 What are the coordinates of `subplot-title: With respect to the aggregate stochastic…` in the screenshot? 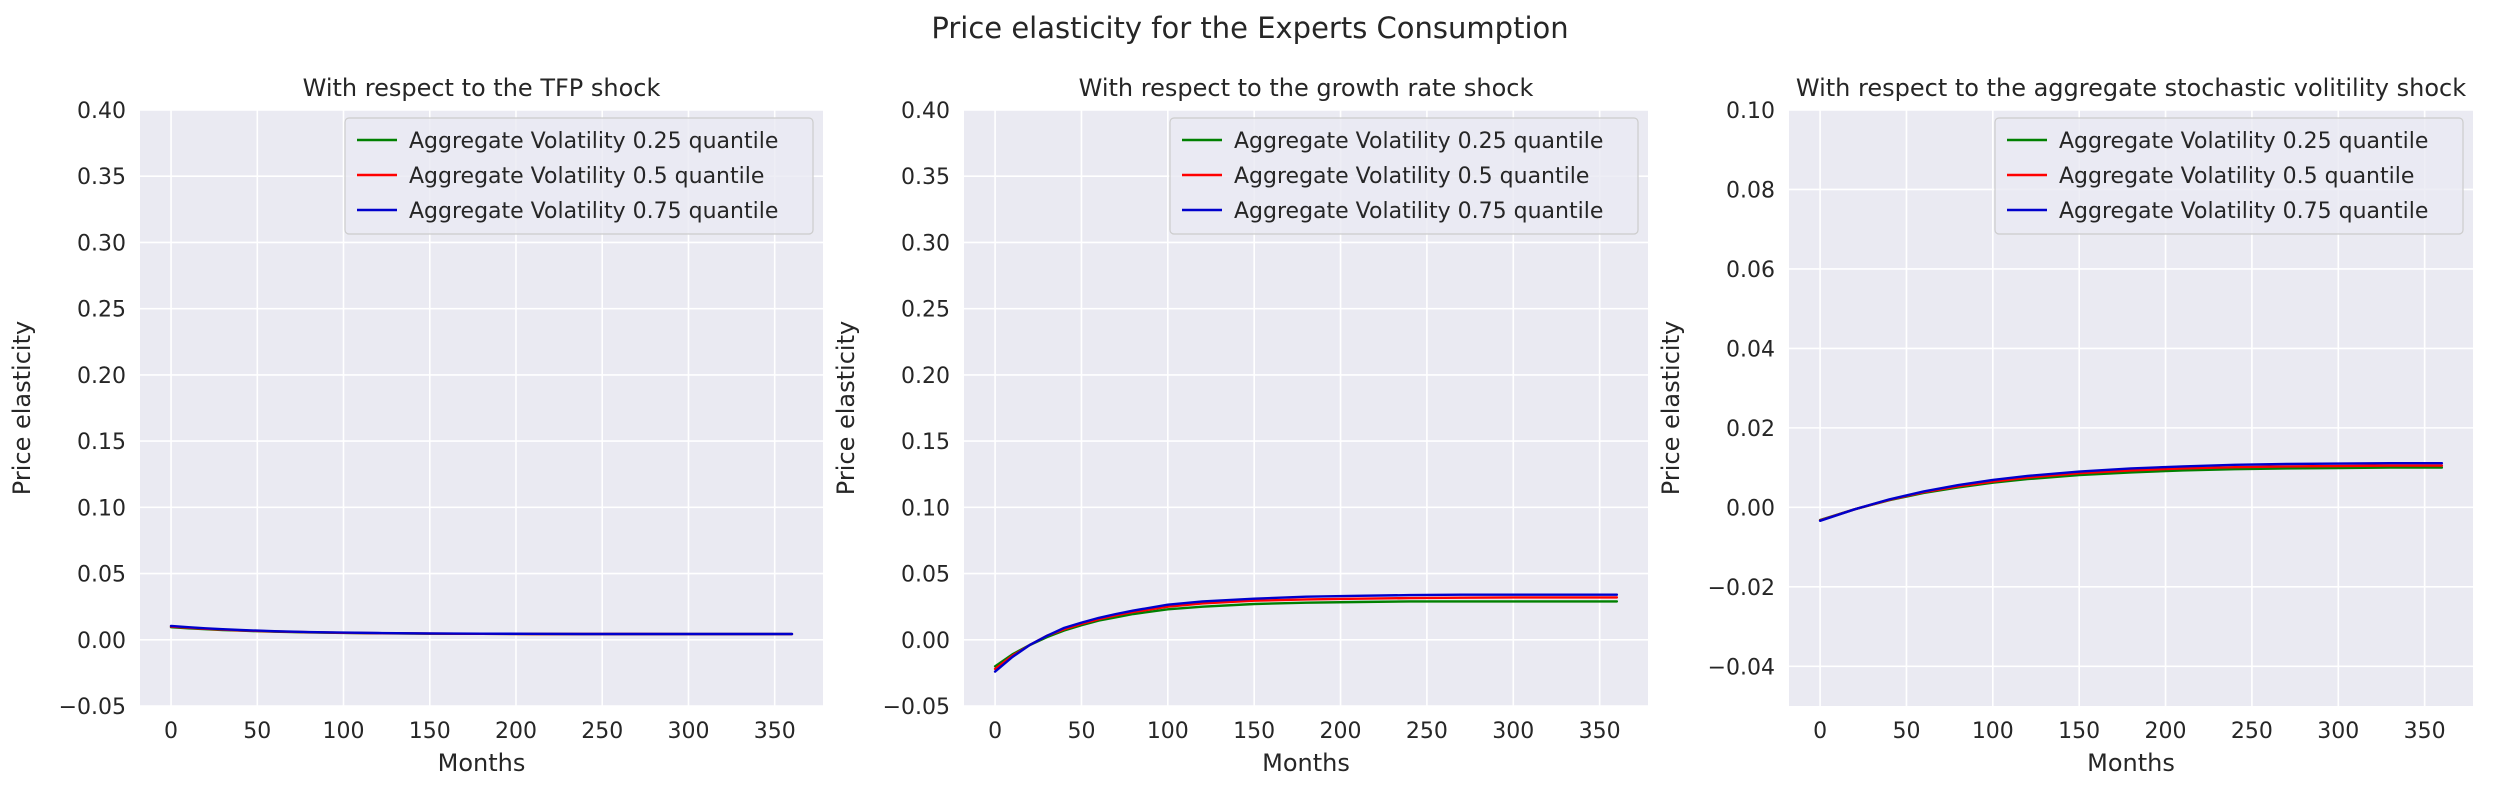 It's located at (2131, 88).